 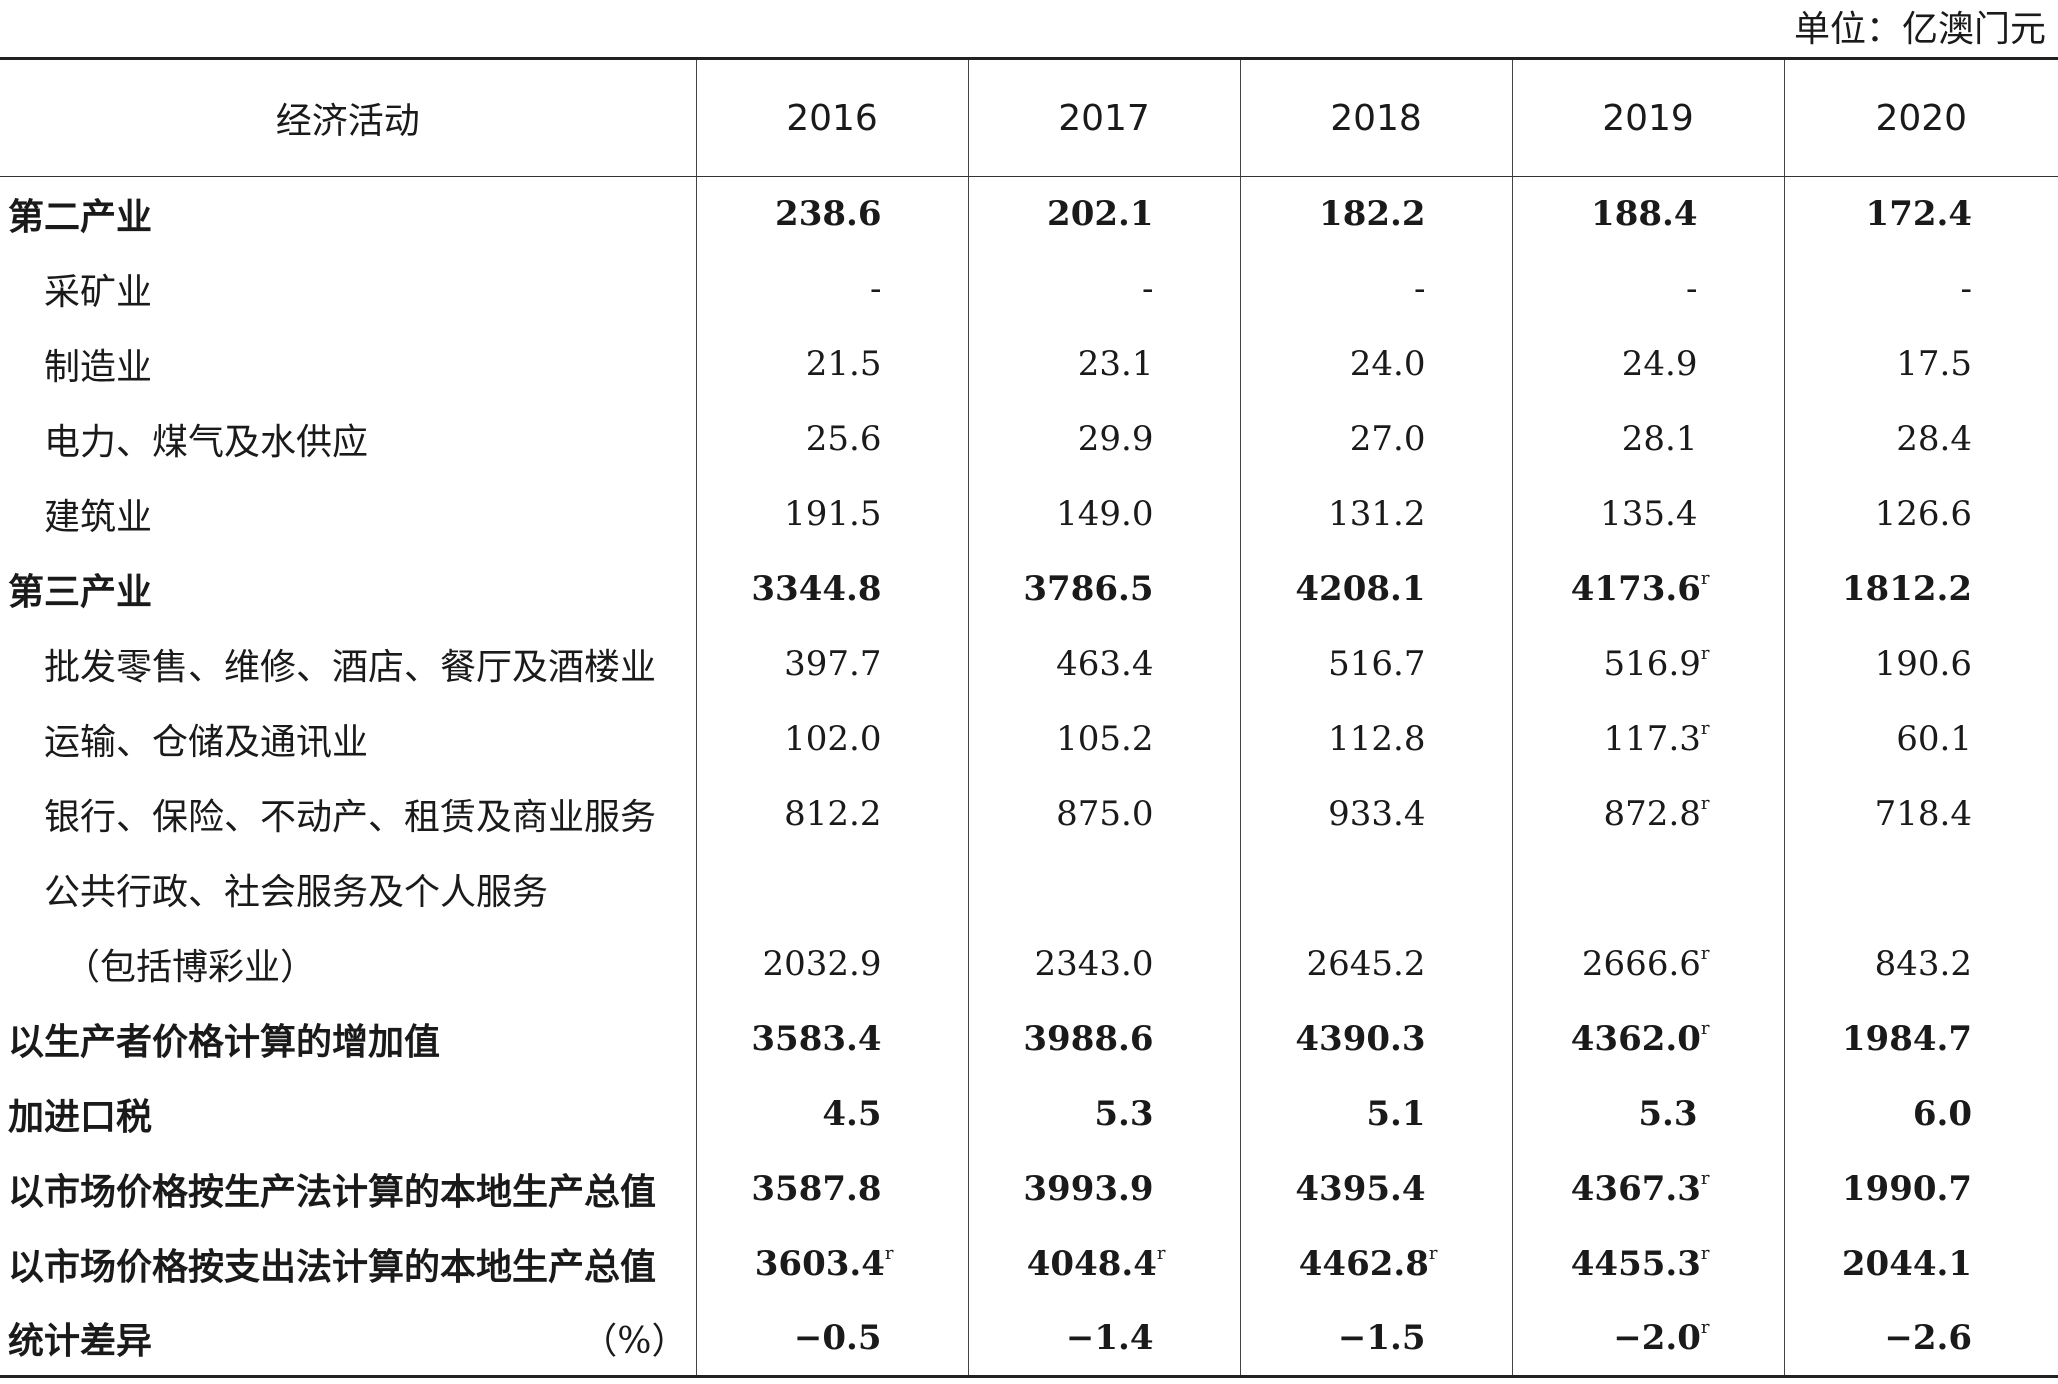 I want to click on cell-value: 875.0, so click(x=1103, y=814).